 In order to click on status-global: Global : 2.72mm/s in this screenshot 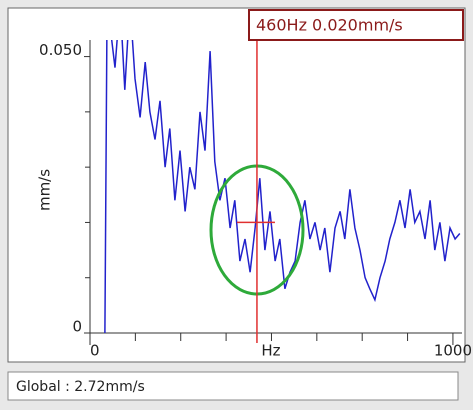, I will do `click(80, 387)`.